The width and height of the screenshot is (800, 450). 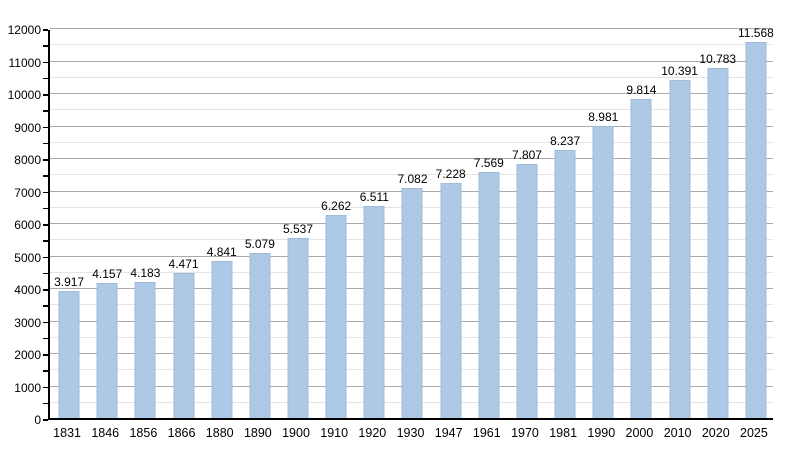 What do you see at coordinates (334, 433) in the screenshot?
I see `x-tick-label: 1910` at bounding box center [334, 433].